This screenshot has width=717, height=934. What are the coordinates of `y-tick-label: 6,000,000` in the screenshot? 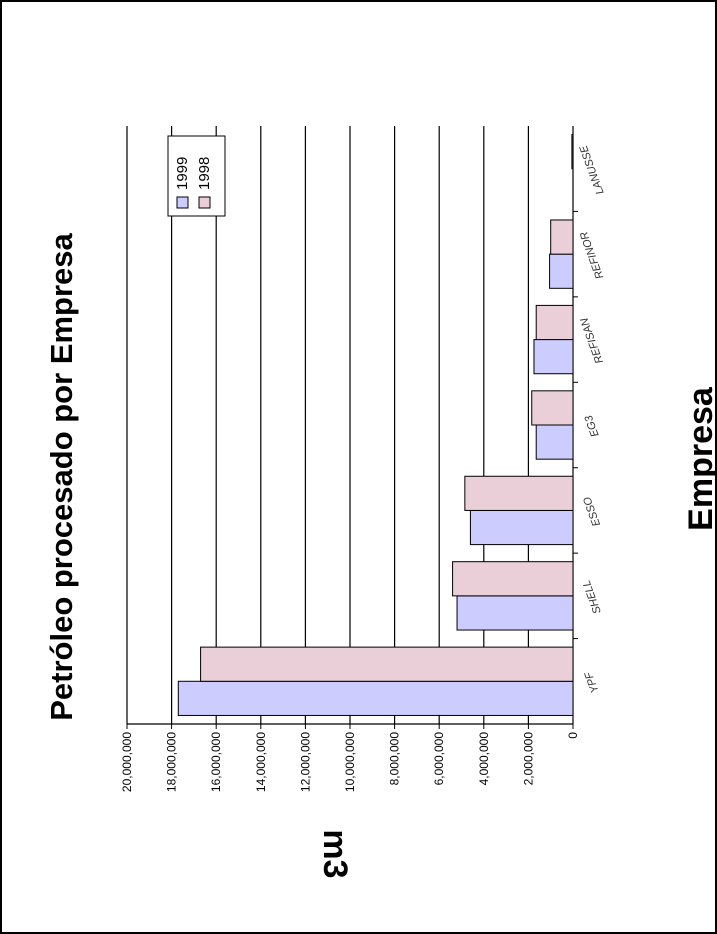 It's located at (439, 759).